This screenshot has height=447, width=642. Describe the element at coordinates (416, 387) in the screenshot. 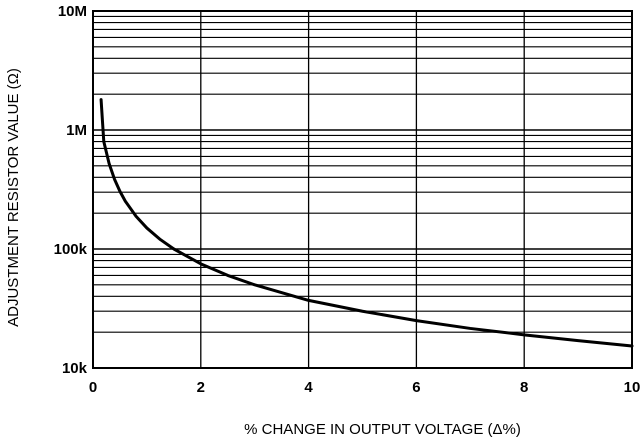

I see `x-tick-label: 6` at that location.